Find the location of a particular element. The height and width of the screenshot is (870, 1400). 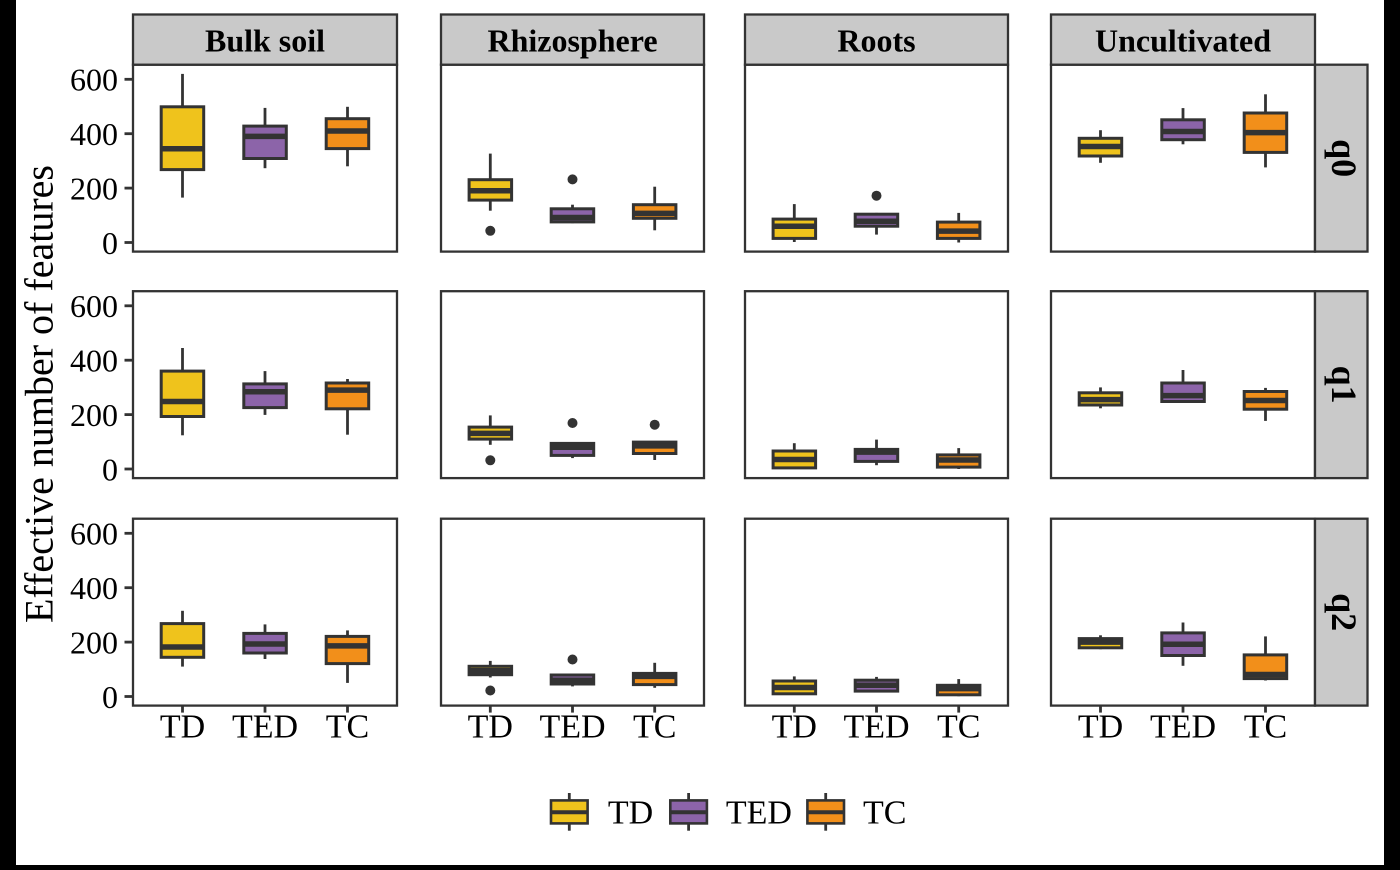

svg-text: q0 is located at coordinates (1344, 158).